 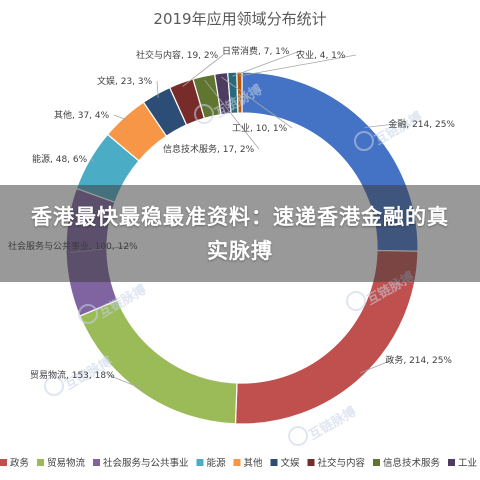 What do you see at coordinates (418, 360) in the screenshot?
I see `data-label: 政务, 214, 25%` at bounding box center [418, 360].